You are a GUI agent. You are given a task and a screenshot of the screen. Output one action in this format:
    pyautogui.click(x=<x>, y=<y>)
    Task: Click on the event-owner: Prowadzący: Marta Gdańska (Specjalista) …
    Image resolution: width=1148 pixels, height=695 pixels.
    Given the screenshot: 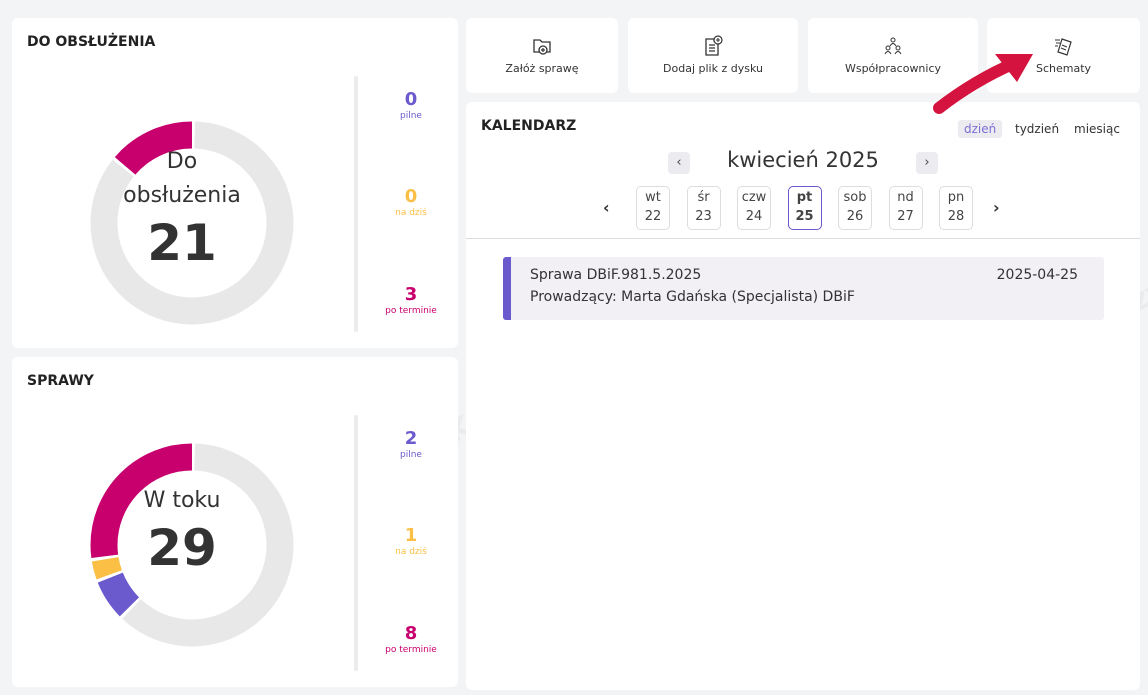 What is the action you would take?
    pyautogui.click(x=692, y=297)
    